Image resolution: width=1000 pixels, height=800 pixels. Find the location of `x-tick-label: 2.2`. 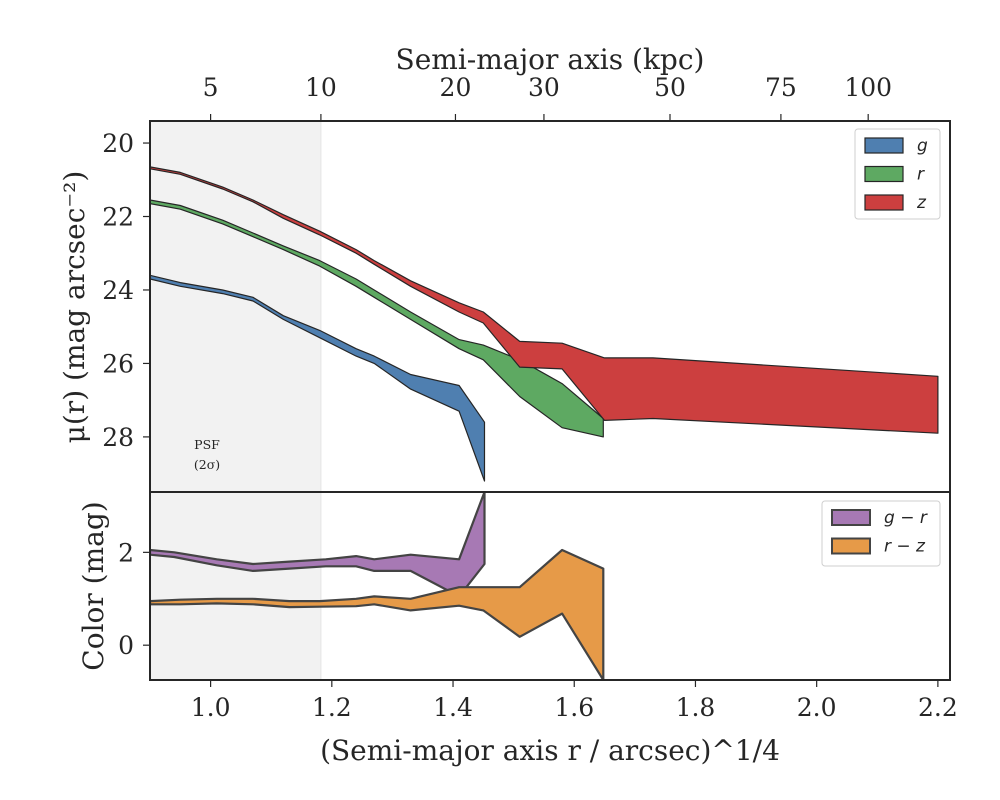

x-tick-label: 2.2 is located at coordinates (938, 707).